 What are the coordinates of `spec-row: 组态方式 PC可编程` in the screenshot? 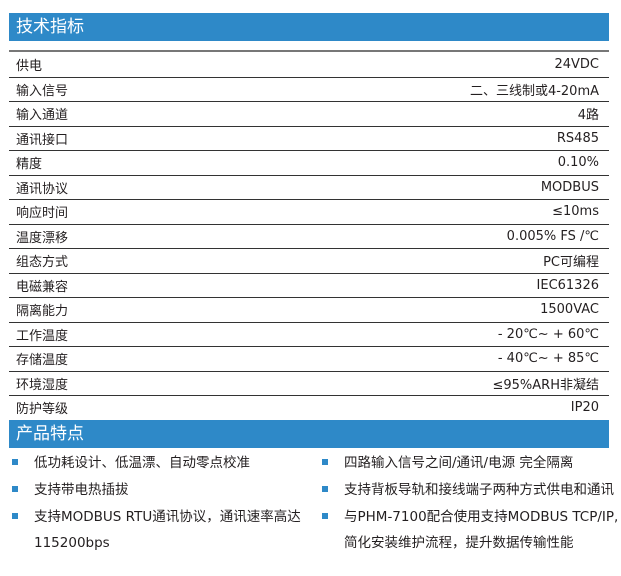 It's located at (309, 260).